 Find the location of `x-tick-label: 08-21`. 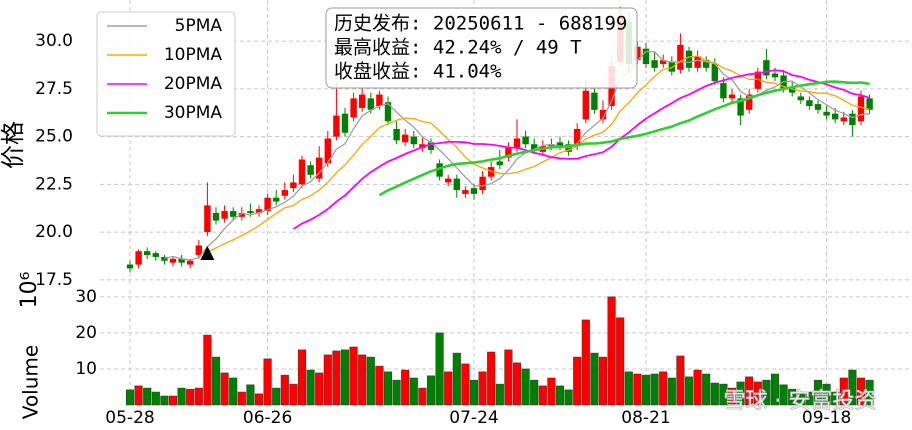

x-tick-label: 08-21 is located at coordinates (645, 418).